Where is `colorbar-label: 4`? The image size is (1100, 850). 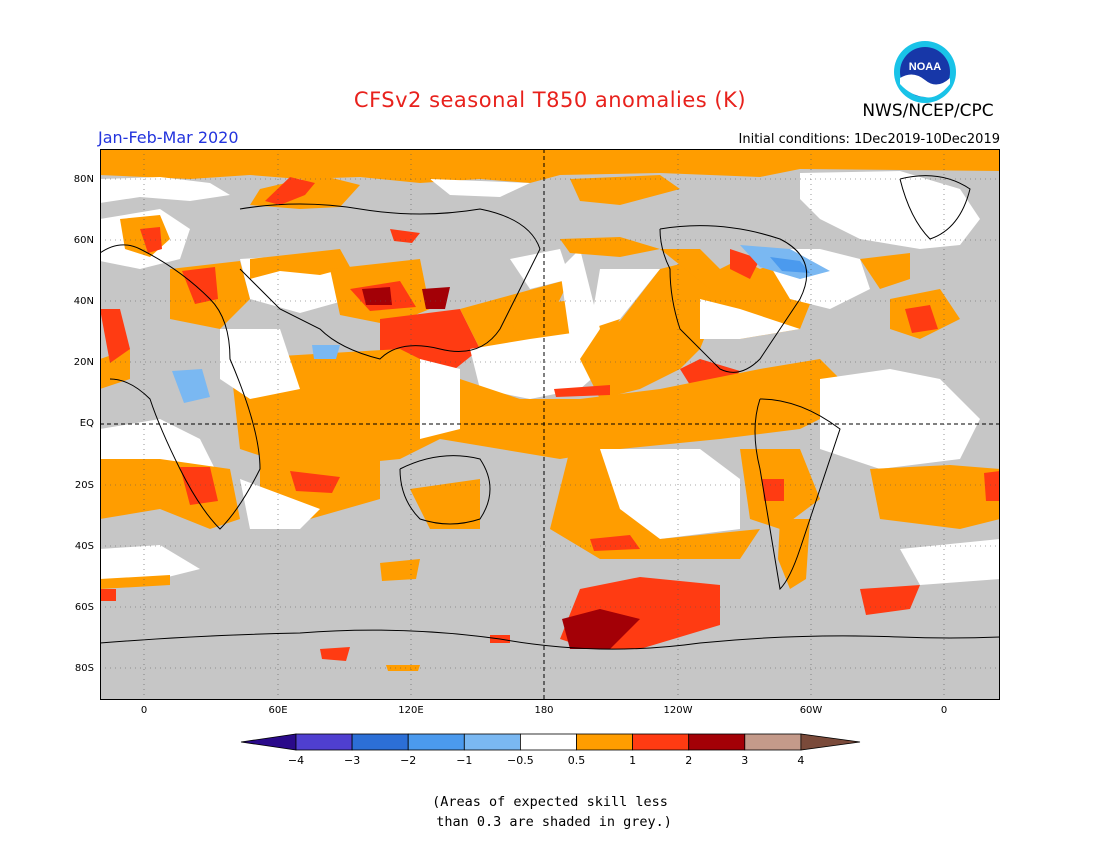
colorbar-label: 4 is located at coordinates (801, 760).